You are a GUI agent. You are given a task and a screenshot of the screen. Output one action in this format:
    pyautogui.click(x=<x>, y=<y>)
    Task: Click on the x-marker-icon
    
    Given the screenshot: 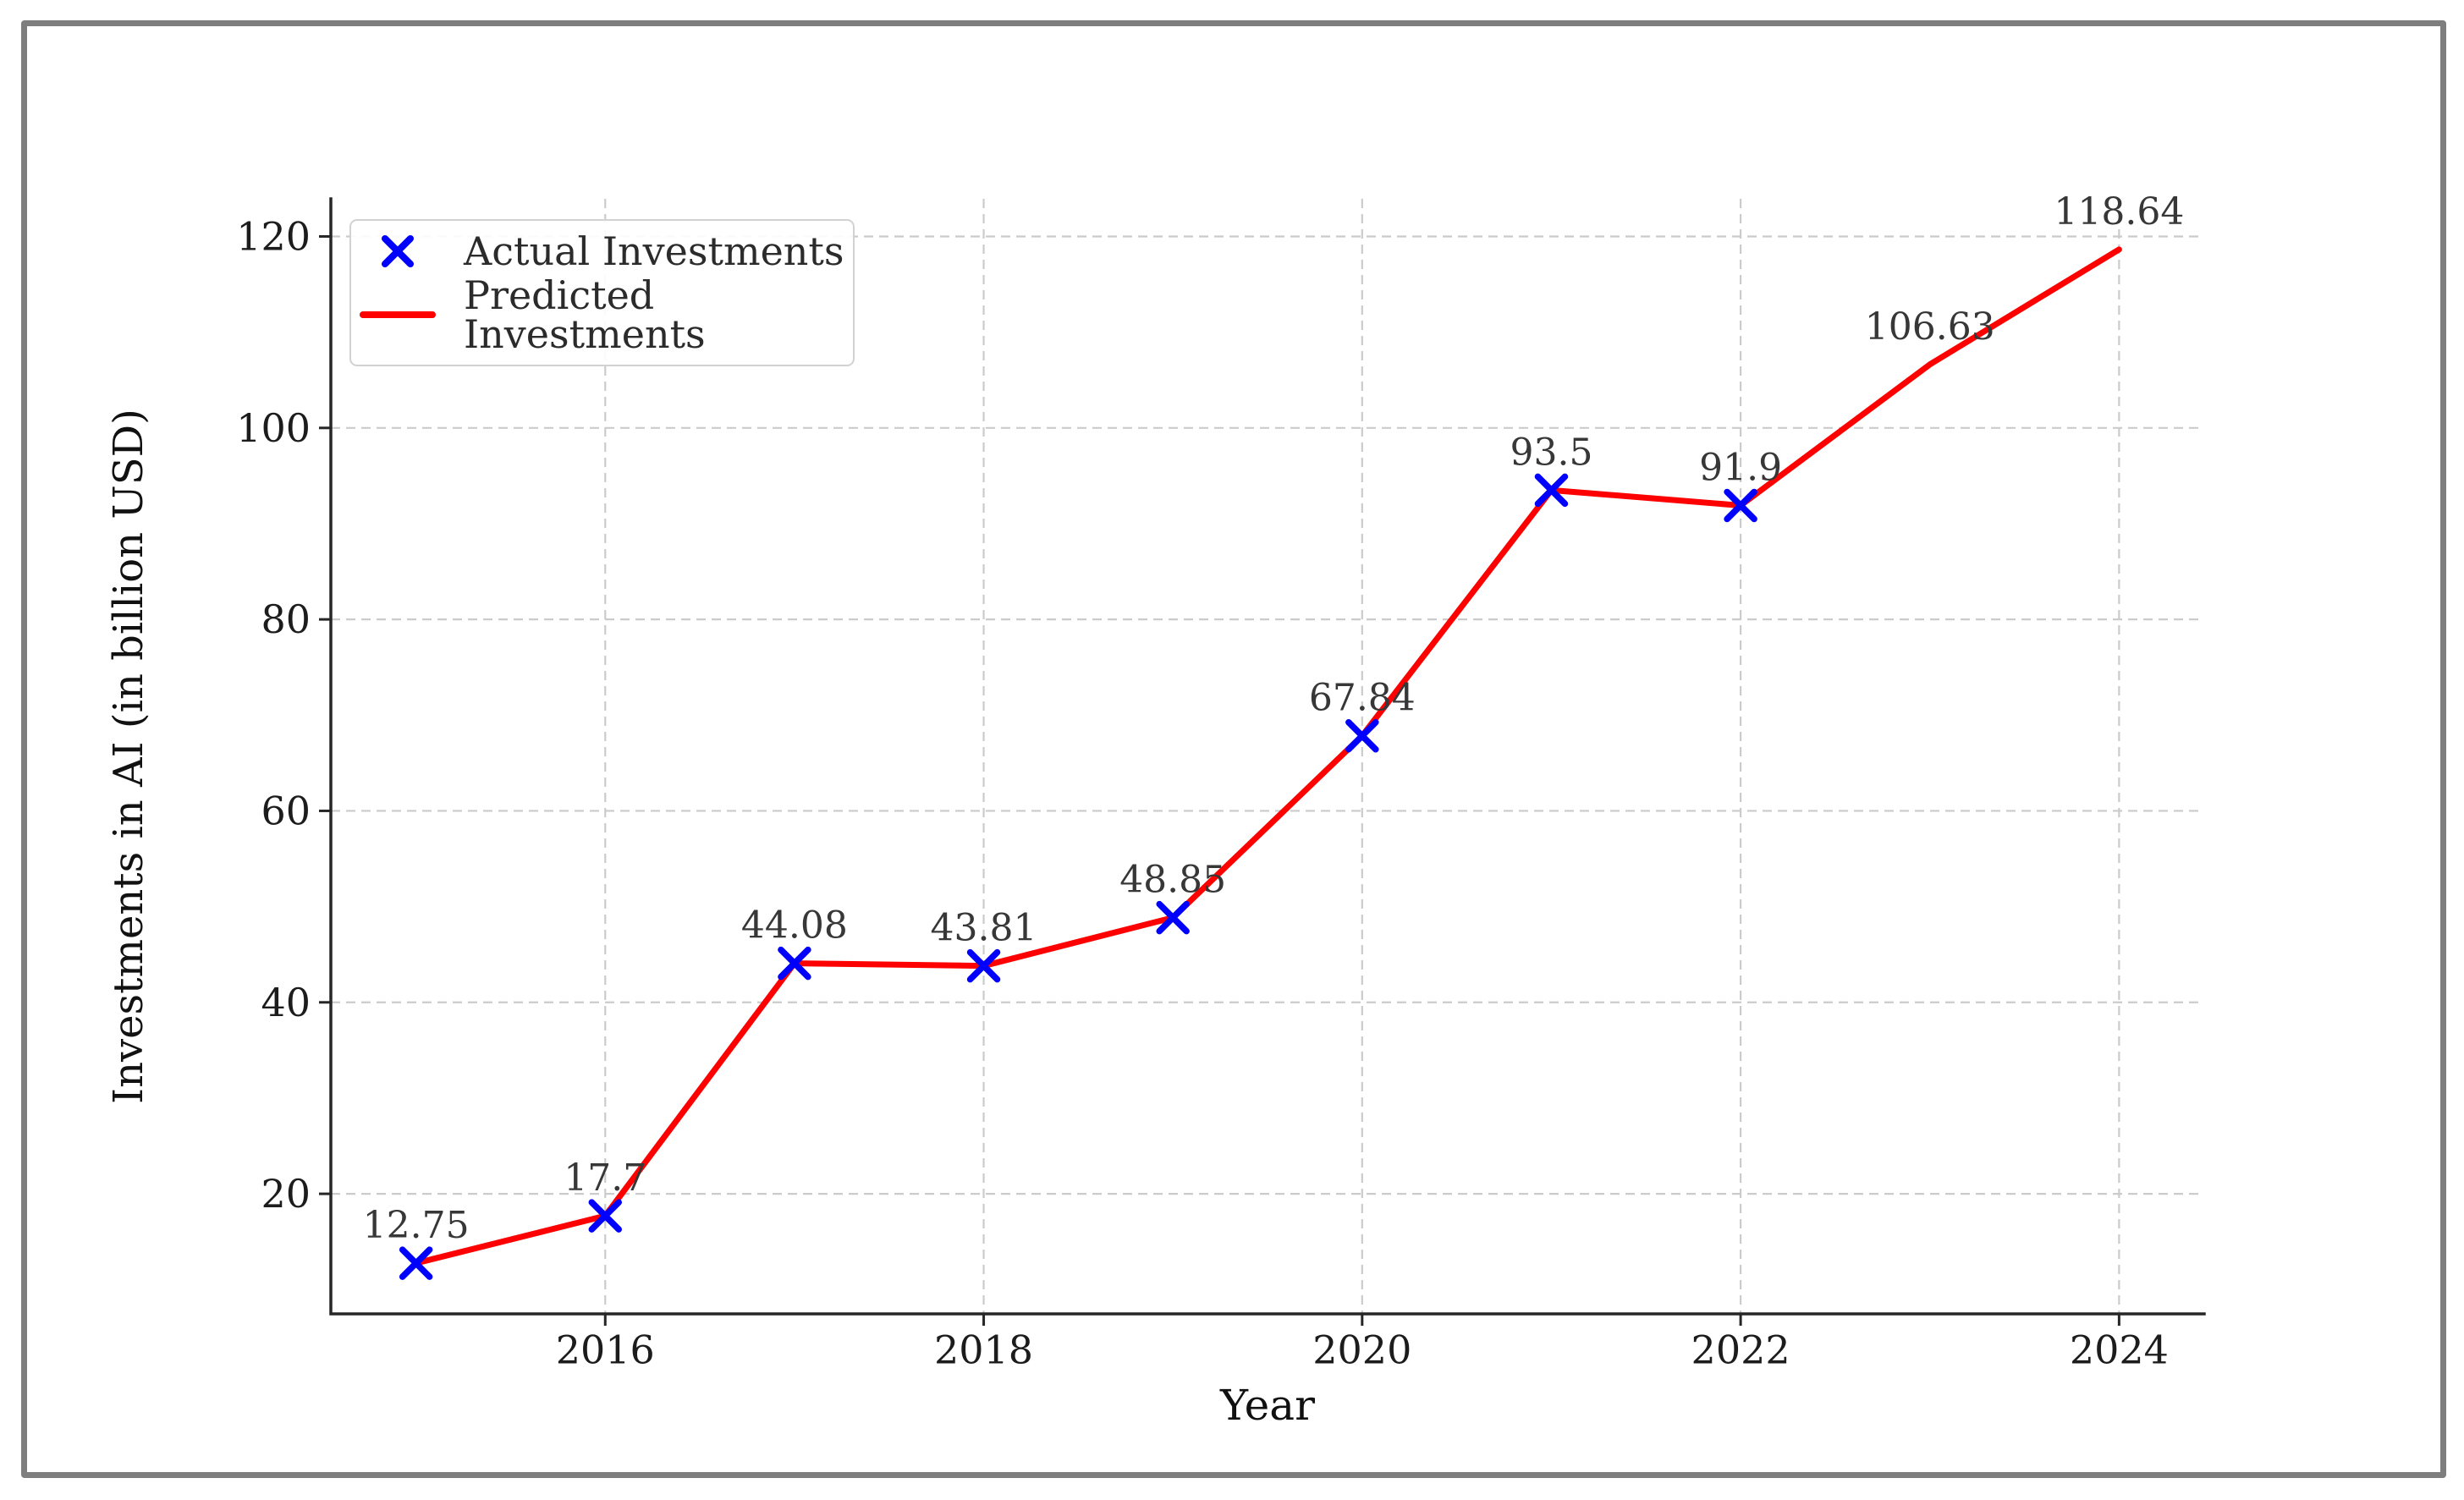 What is the action you would take?
    pyautogui.click(x=398, y=250)
    